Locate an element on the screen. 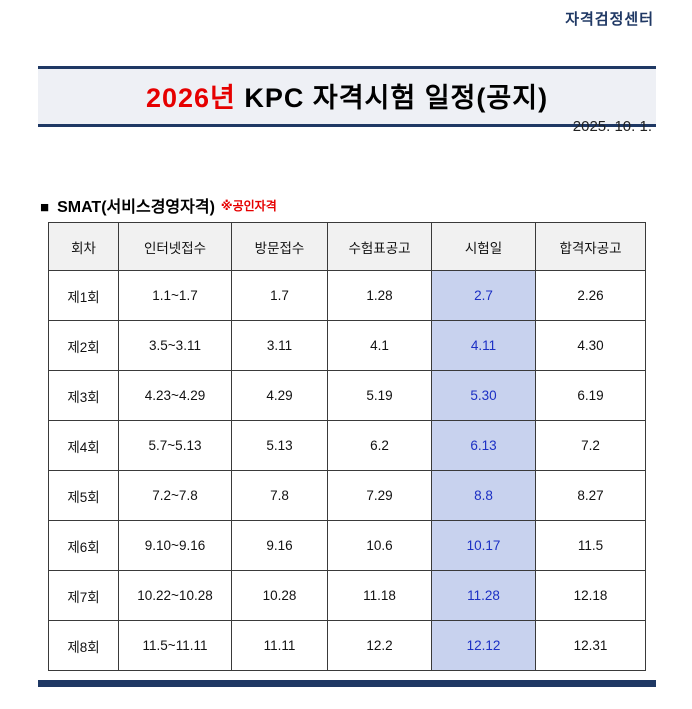 This screenshot has width=692, height=709. header-exam-day: 시험일 is located at coordinates (483, 246).